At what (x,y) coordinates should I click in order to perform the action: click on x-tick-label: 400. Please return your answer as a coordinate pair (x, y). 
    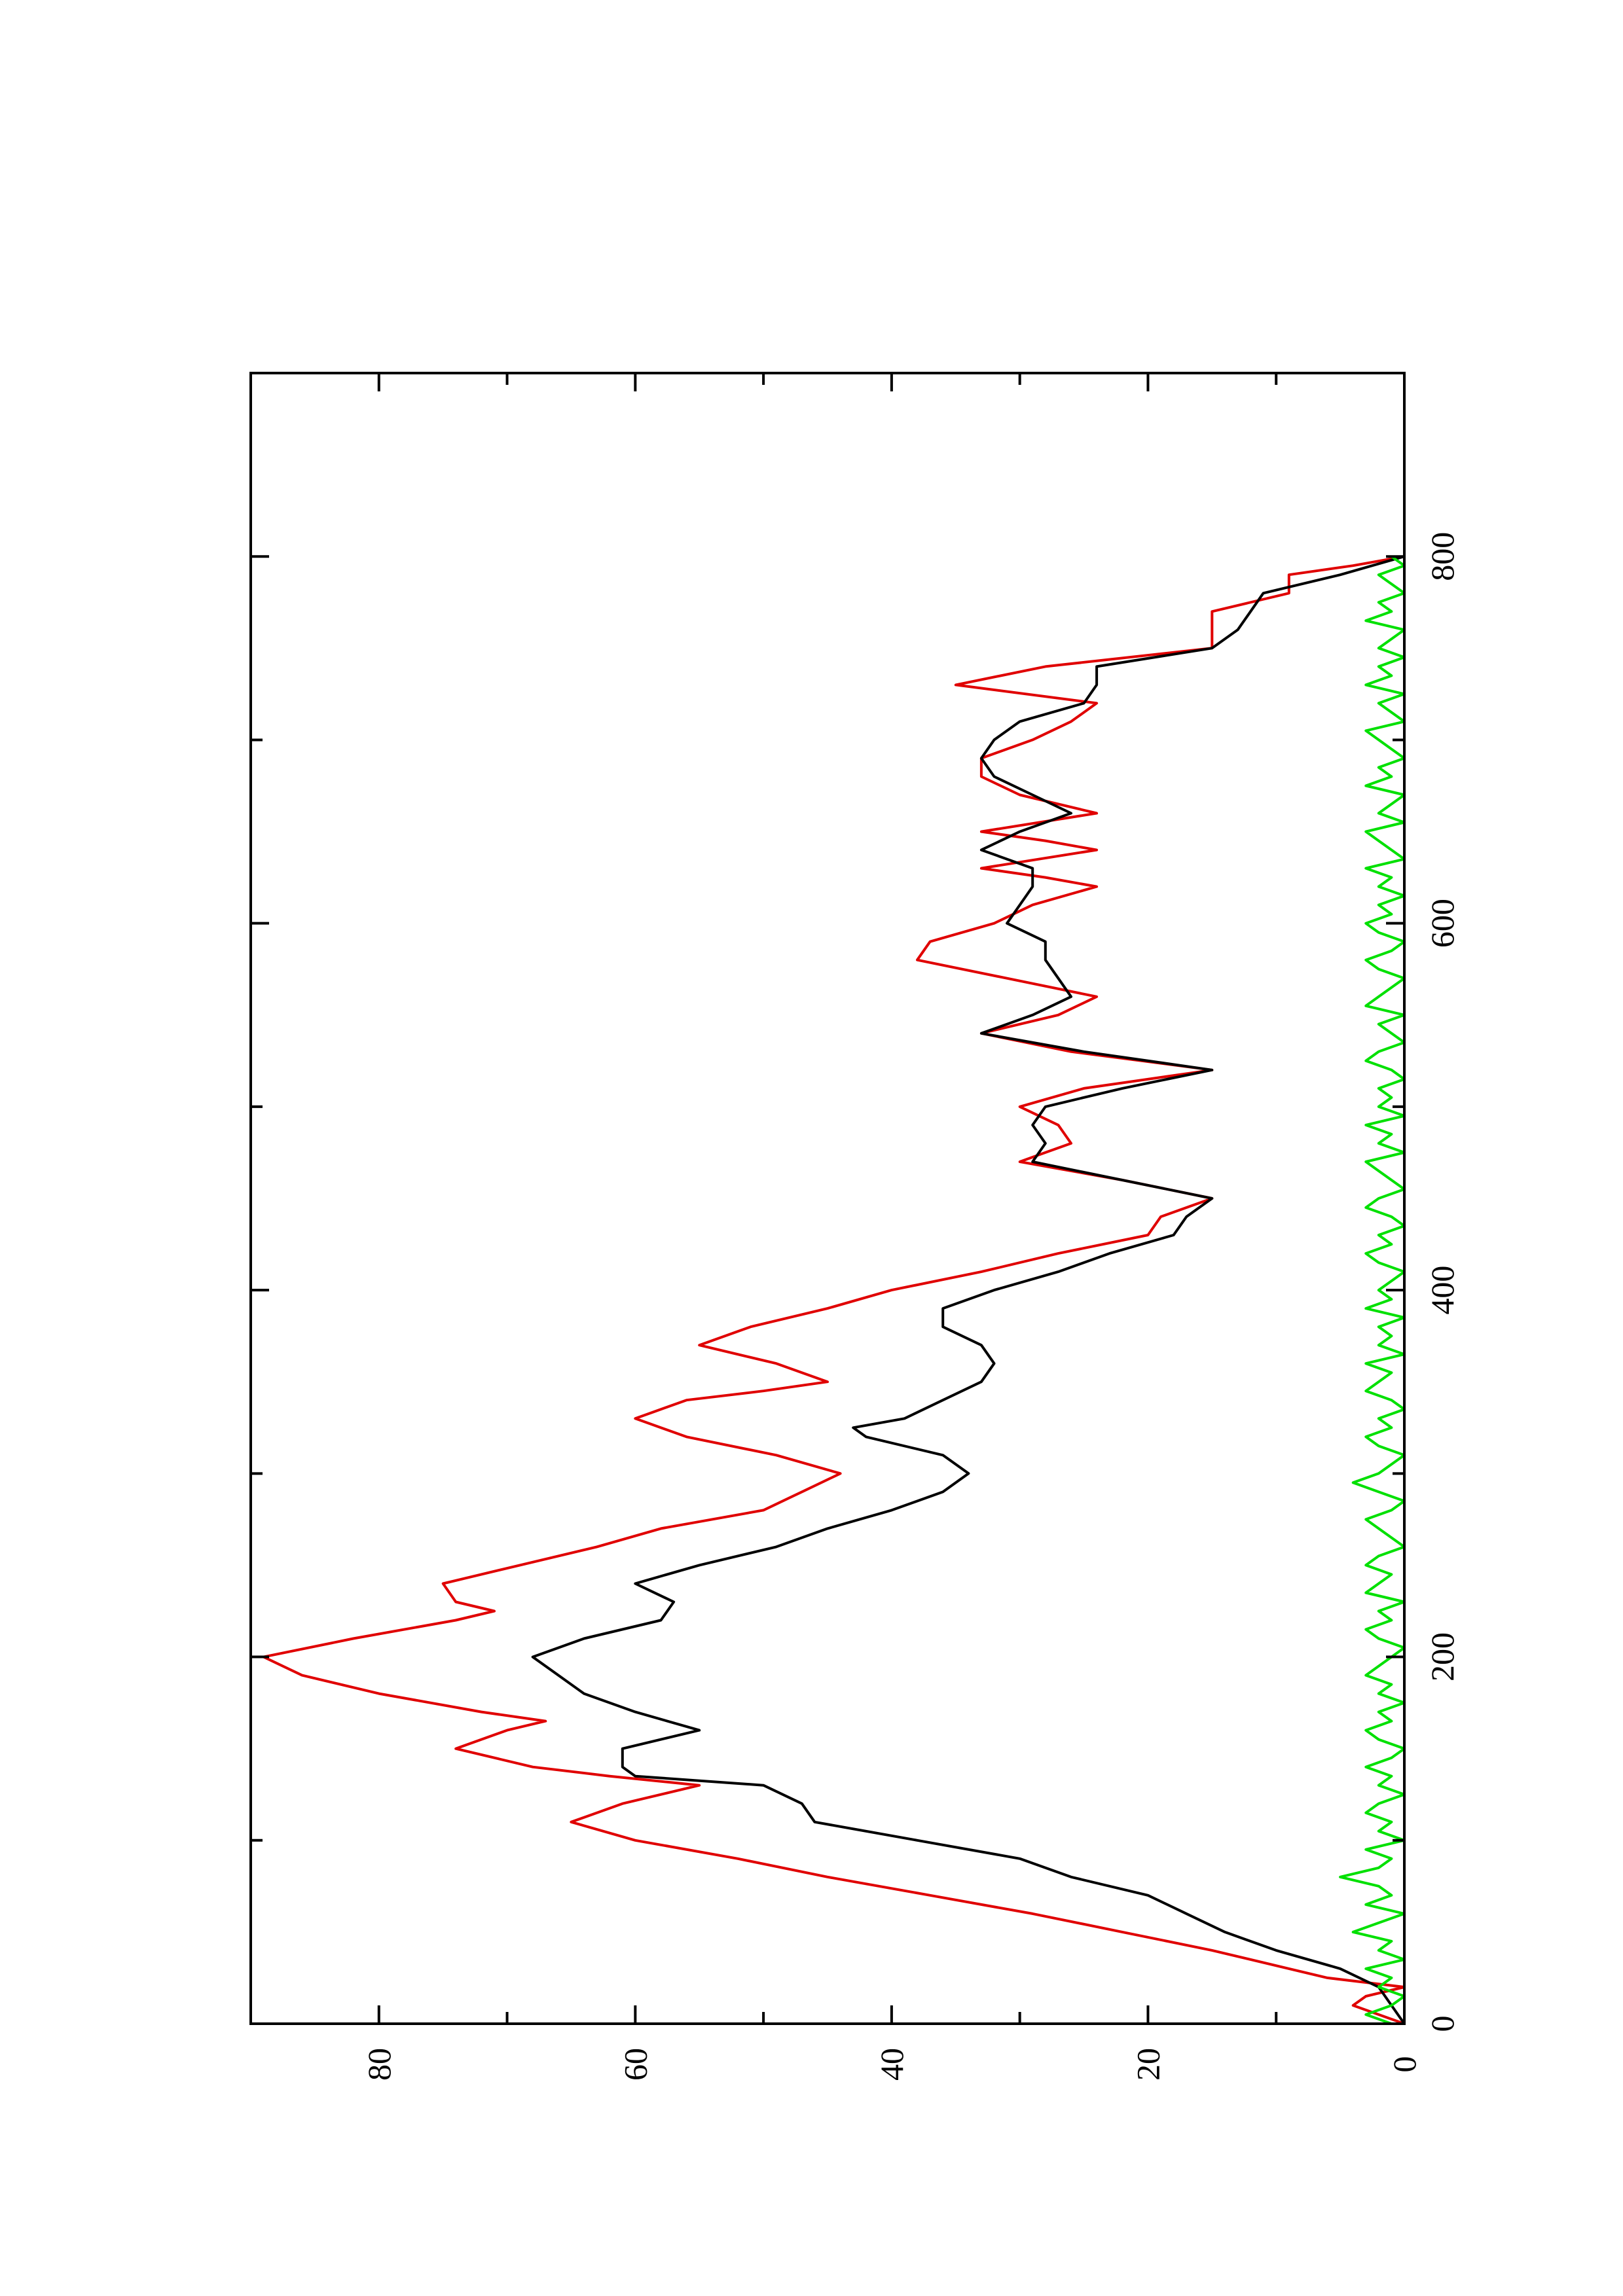
    Looking at the image, I should click on (1442, 1290).